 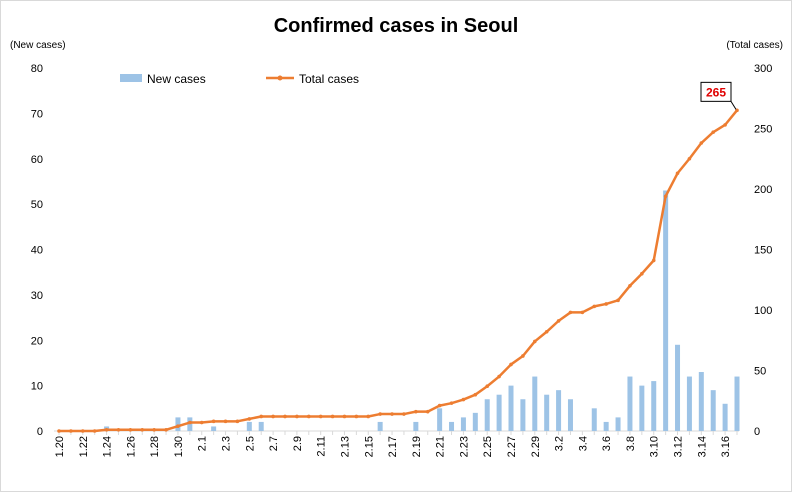 I want to click on x-axis-tick-label: 2.13, so click(x=345, y=446).